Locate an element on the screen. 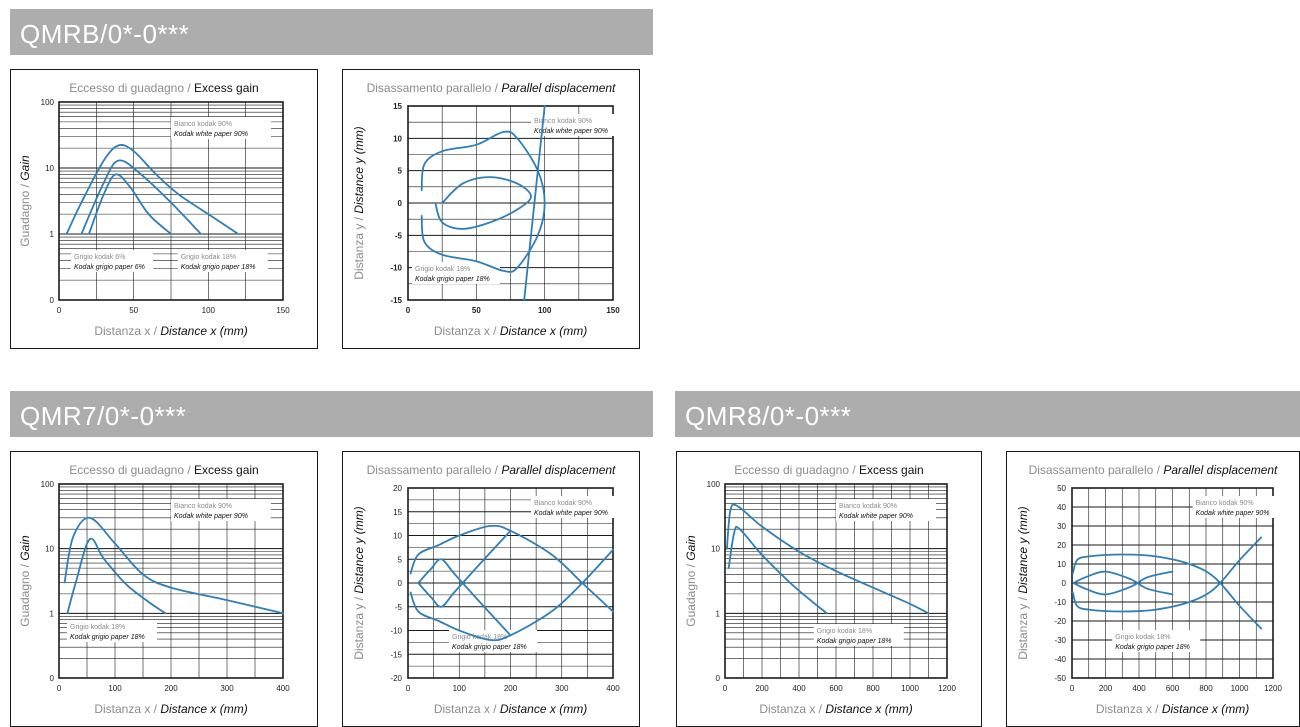 The image size is (1300, 727). x-tick-label: 300 is located at coordinates (227, 688).